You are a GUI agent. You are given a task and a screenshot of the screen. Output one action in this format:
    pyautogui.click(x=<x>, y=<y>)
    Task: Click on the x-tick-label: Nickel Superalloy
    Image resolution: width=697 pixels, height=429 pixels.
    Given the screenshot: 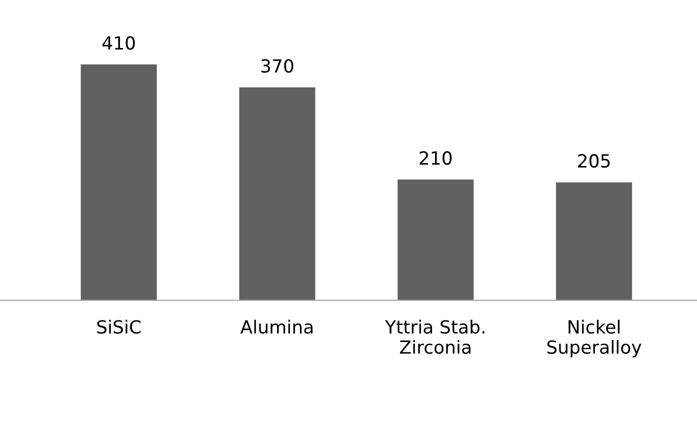 What is the action you would take?
    pyautogui.click(x=594, y=339)
    